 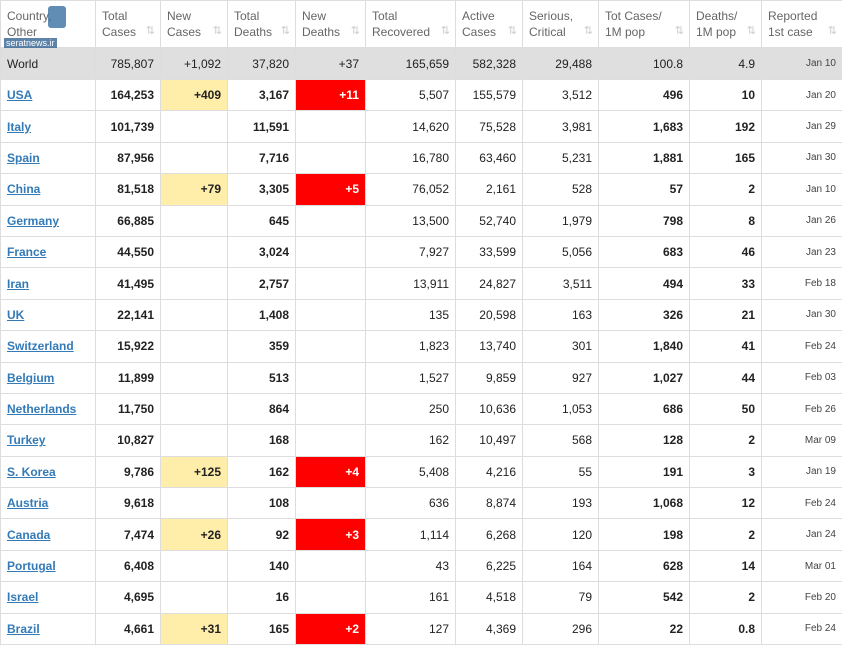 I want to click on country-link: USA, so click(x=20, y=95).